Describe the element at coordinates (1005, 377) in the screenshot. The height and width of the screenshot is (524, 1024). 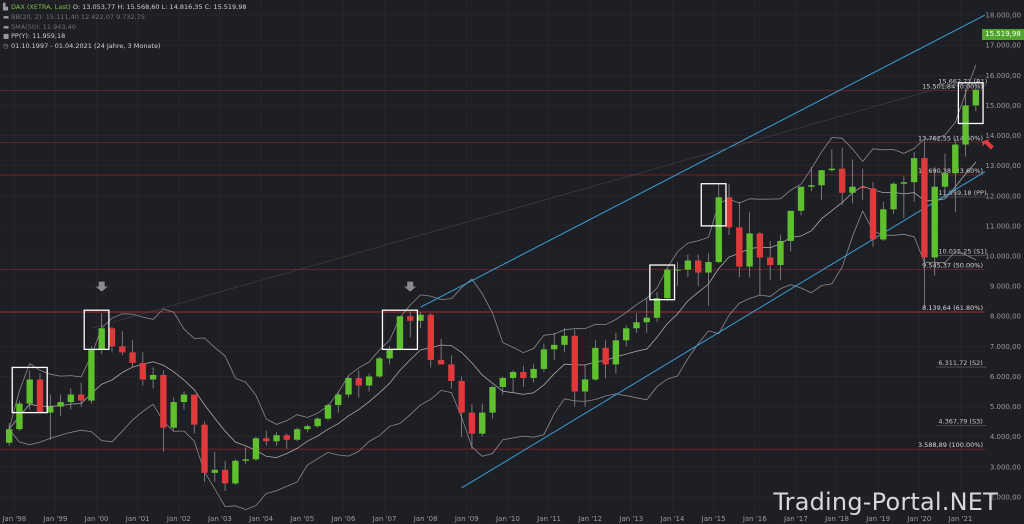
I see `y-tick-label: 6.000,00` at that location.